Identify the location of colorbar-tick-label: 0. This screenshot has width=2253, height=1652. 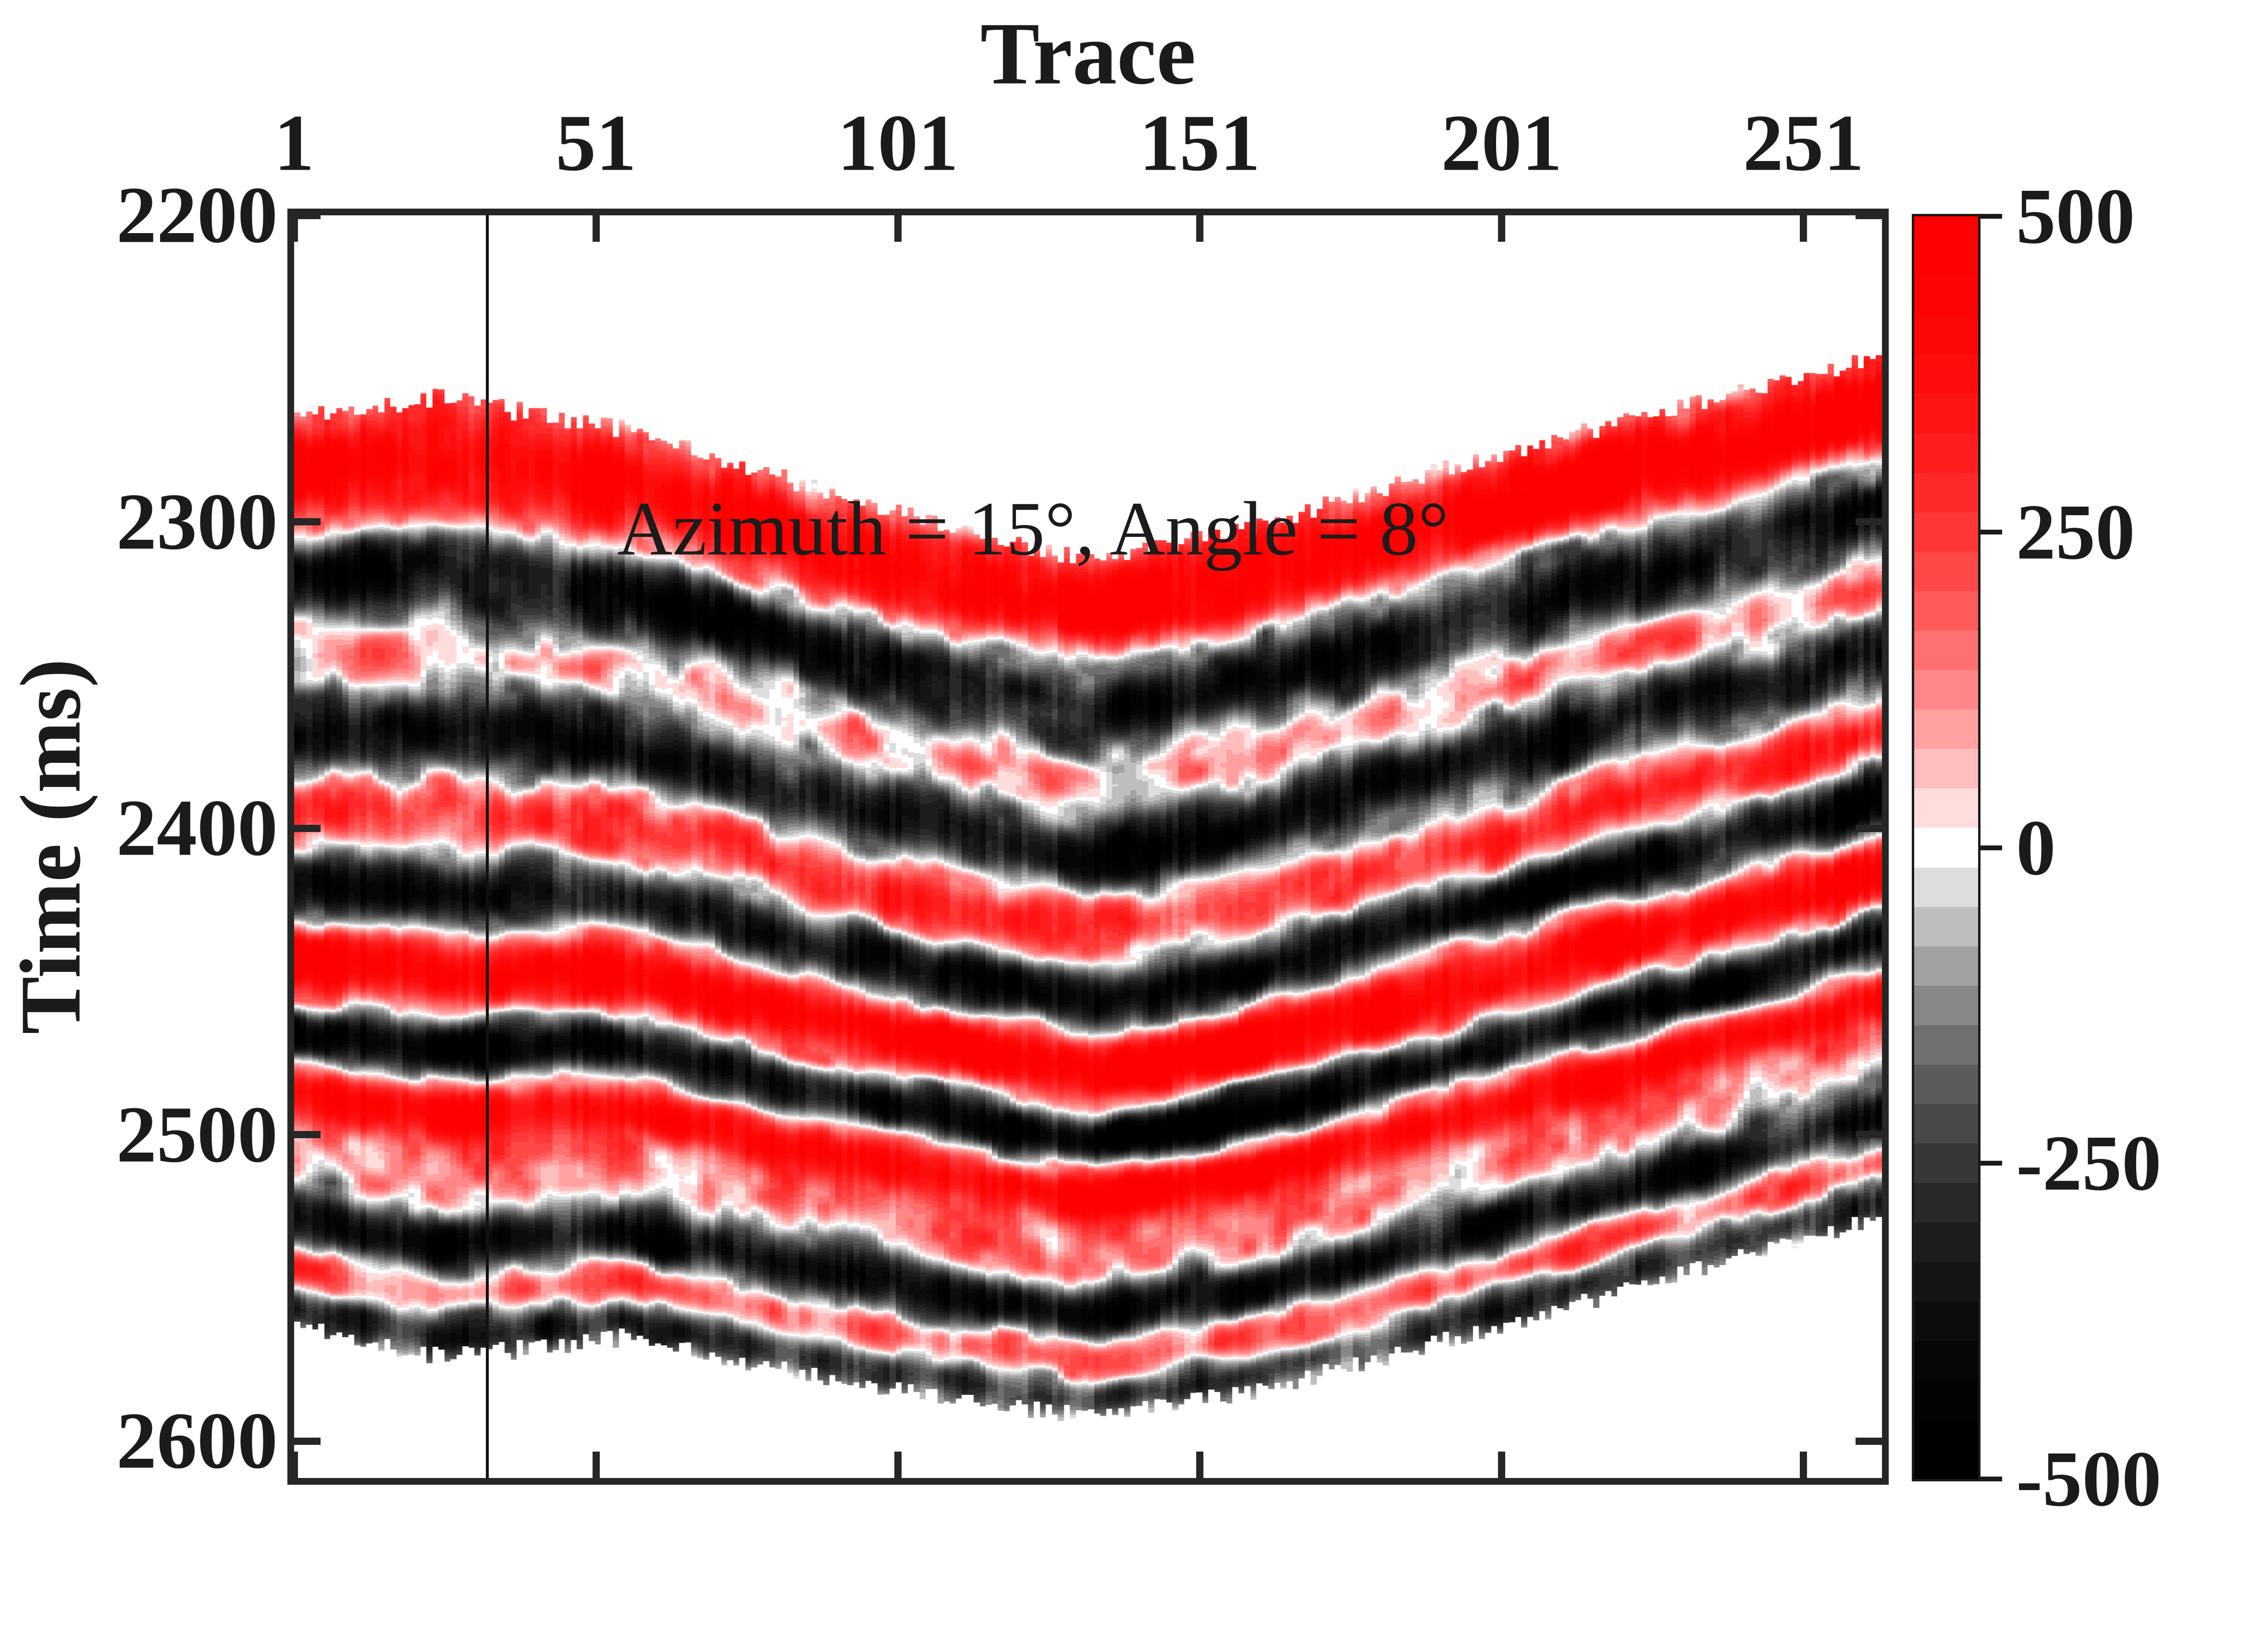
(2036, 847).